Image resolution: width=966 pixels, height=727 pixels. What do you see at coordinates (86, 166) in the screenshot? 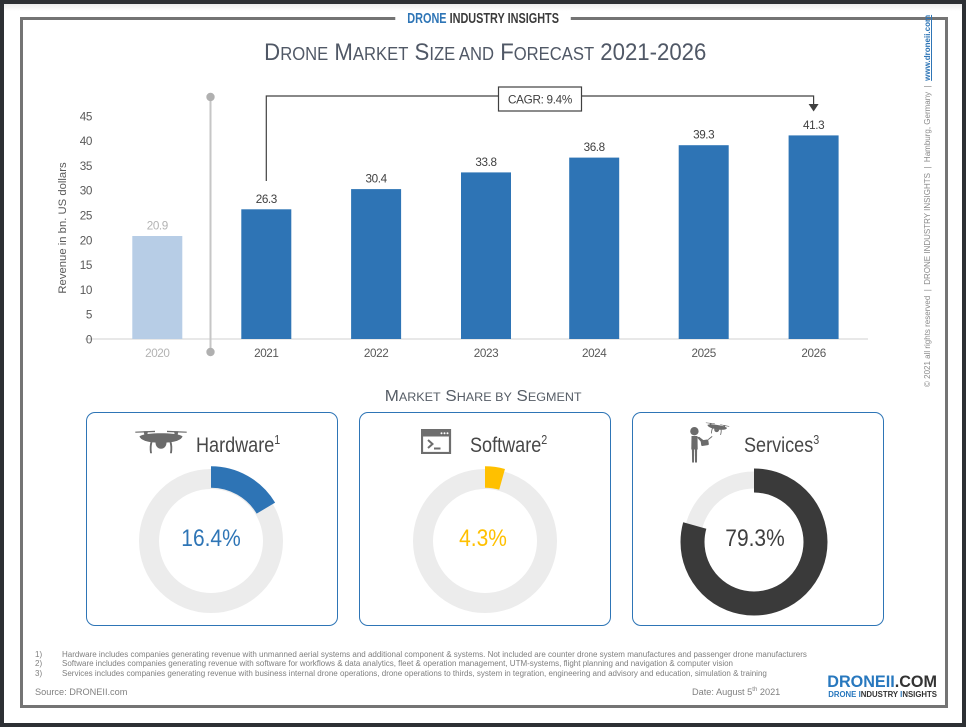
I see `svg-text: 35` at bounding box center [86, 166].